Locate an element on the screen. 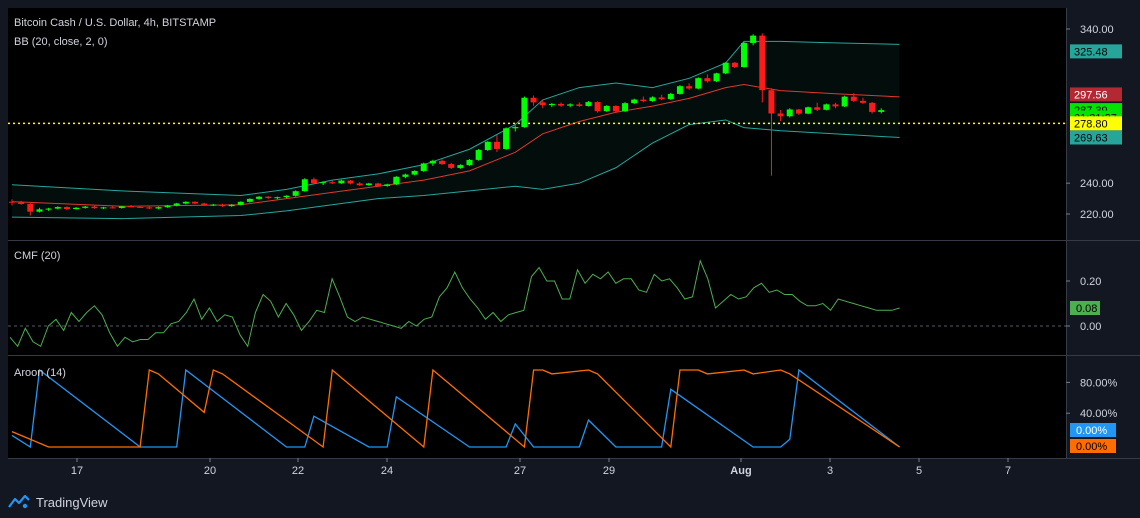 This screenshot has height=518, width=1140. time-axis-tick-label: 3 is located at coordinates (830, 471).